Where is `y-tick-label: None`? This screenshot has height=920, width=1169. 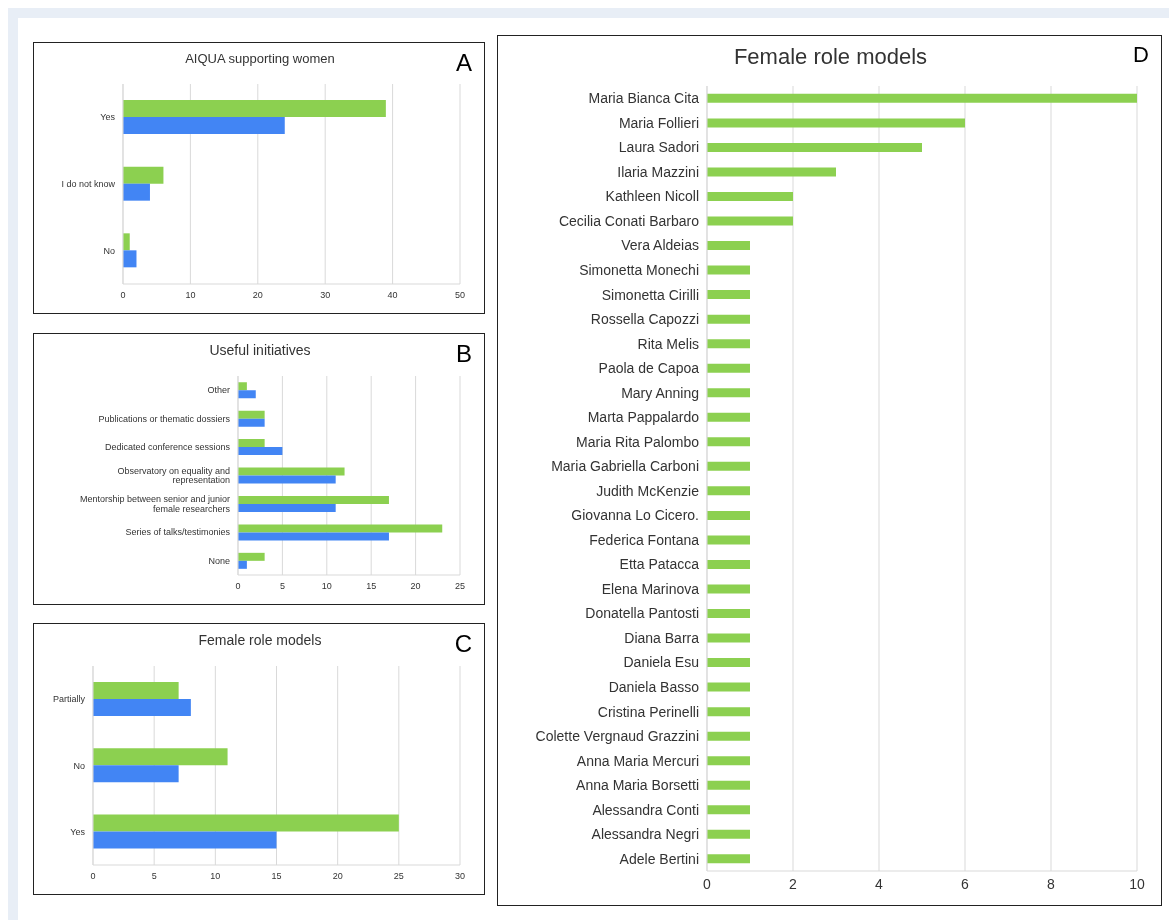
y-tick-label: None is located at coordinates (219, 560).